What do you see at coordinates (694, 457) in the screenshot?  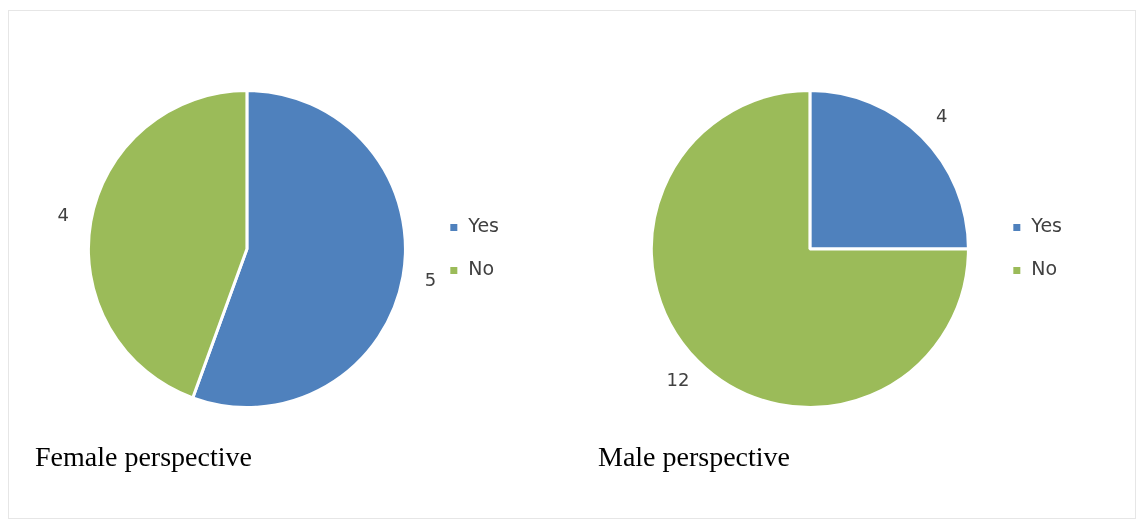 I see `text: Male perspective` at bounding box center [694, 457].